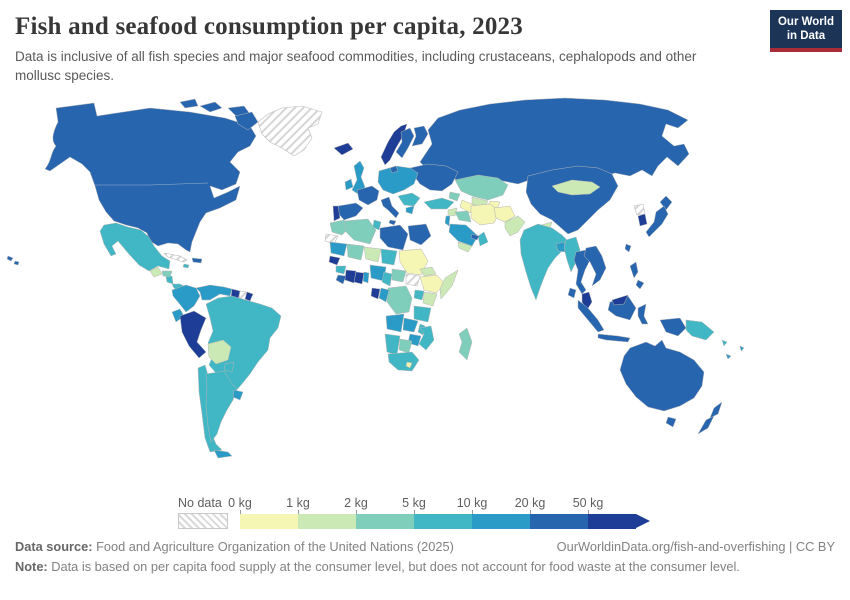 This screenshot has height=600, width=850. What do you see at coordinates (360, 231) in the screenshot?
I see `region-algeria` at bounding box center [360, 231].